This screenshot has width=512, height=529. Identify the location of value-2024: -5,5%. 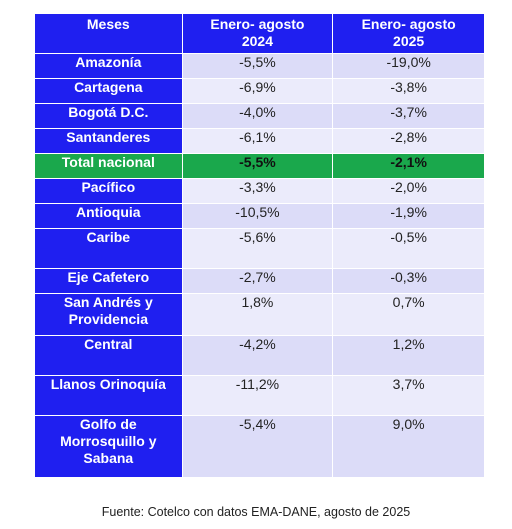
(257, 66).